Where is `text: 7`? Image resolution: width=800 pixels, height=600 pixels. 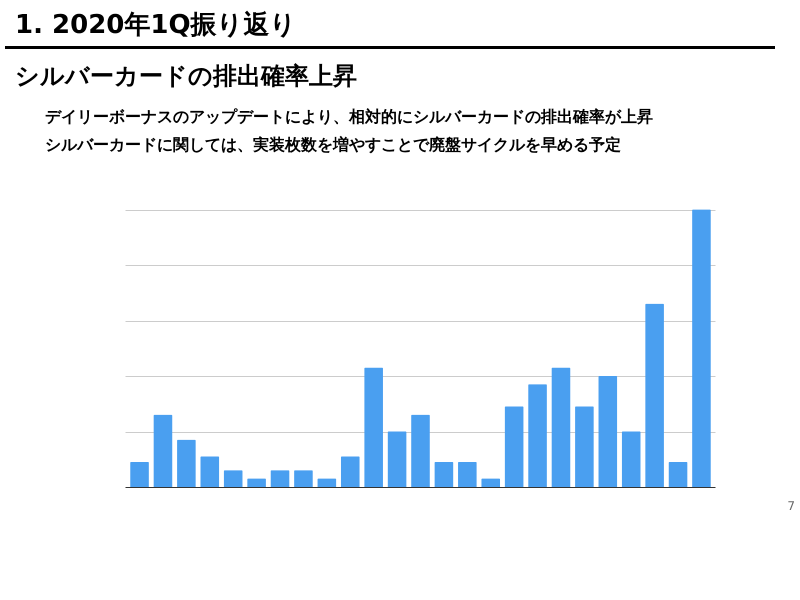
text: 7 is located at coordinates (791, 506).